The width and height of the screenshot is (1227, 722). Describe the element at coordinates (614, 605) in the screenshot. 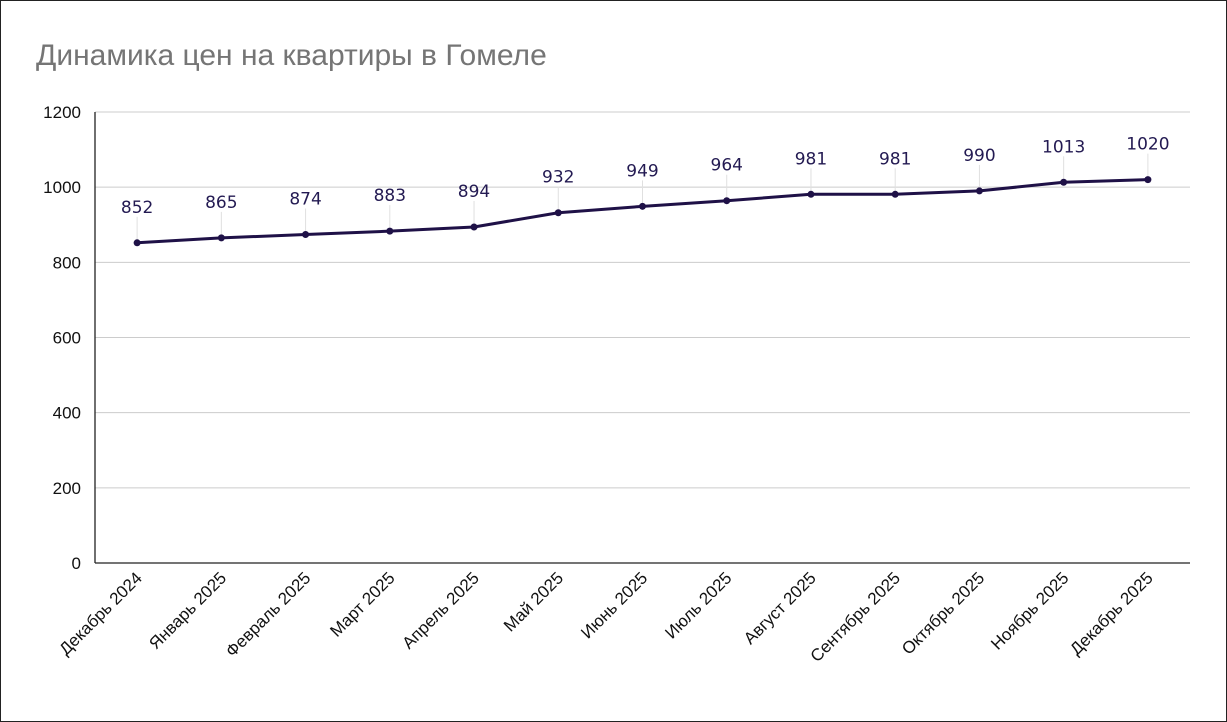

I see `x-tick-label: Июнь 2025` at that location.